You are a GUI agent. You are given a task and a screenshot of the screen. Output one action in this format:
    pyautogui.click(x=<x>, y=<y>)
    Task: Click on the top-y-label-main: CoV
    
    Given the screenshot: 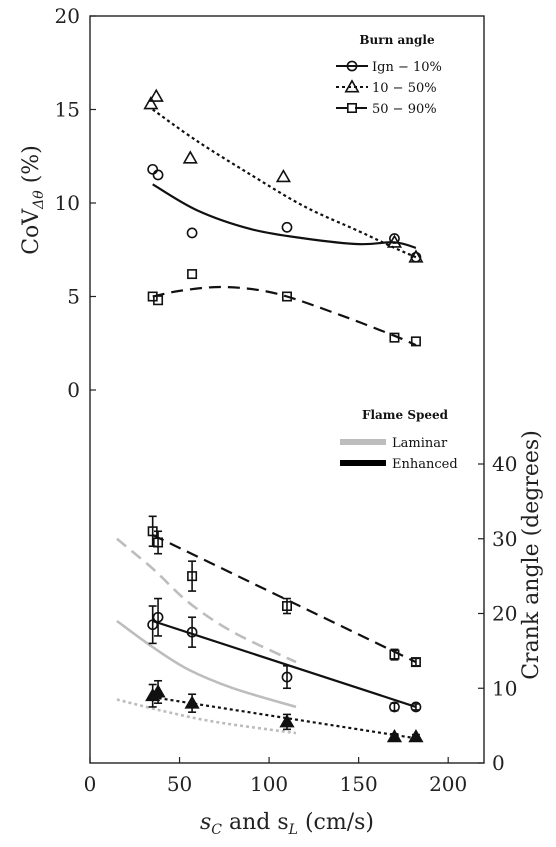 What is the action you would take?
    pyautogui.click(x=31, y=231)
    